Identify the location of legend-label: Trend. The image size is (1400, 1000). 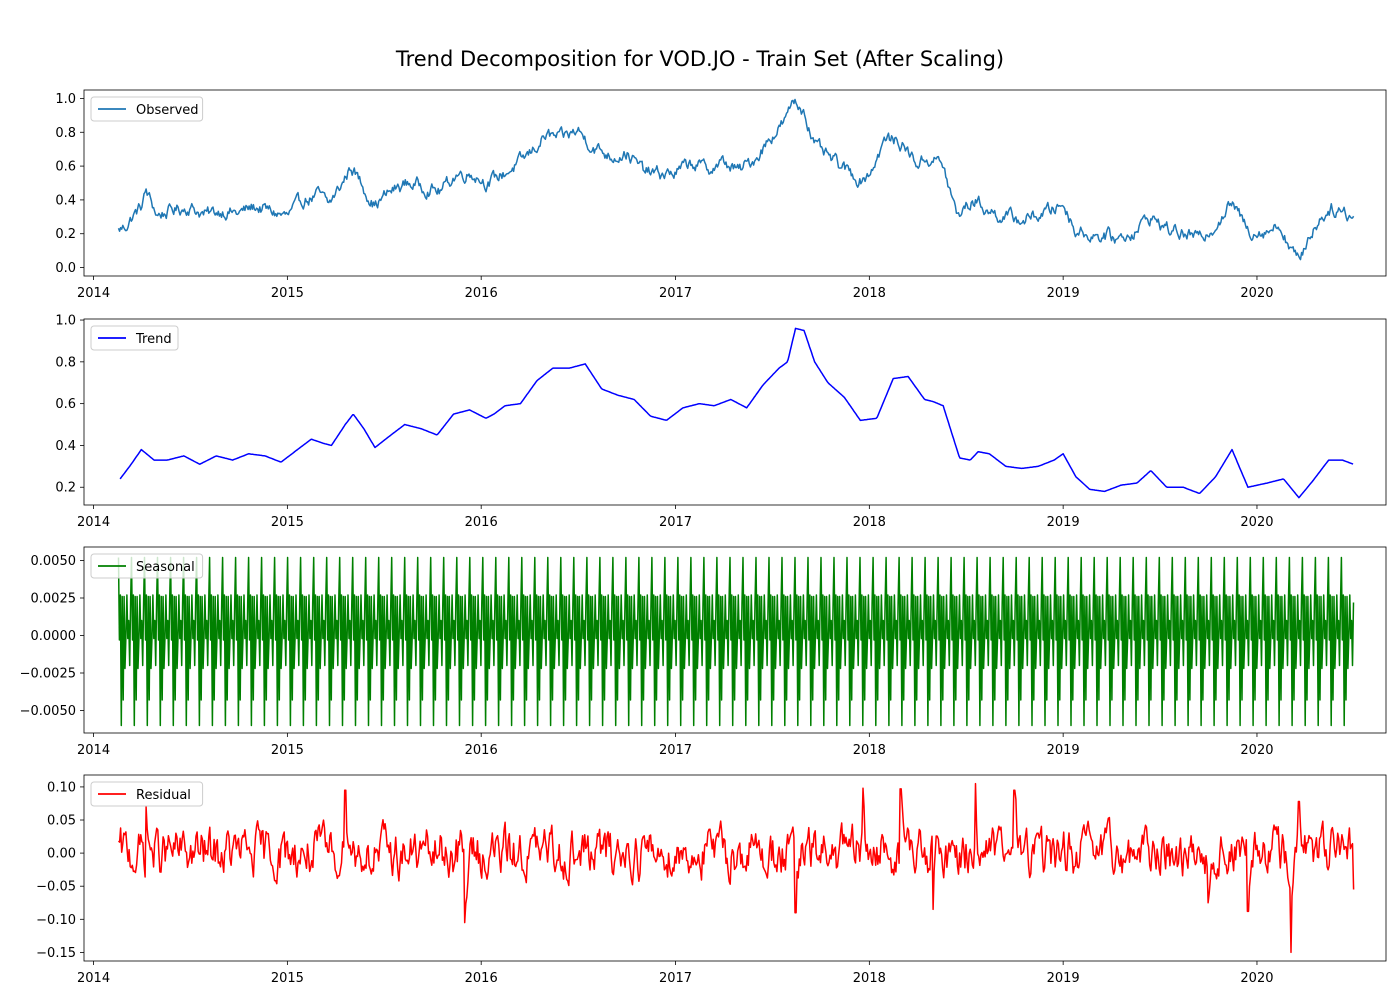
(153, 339).